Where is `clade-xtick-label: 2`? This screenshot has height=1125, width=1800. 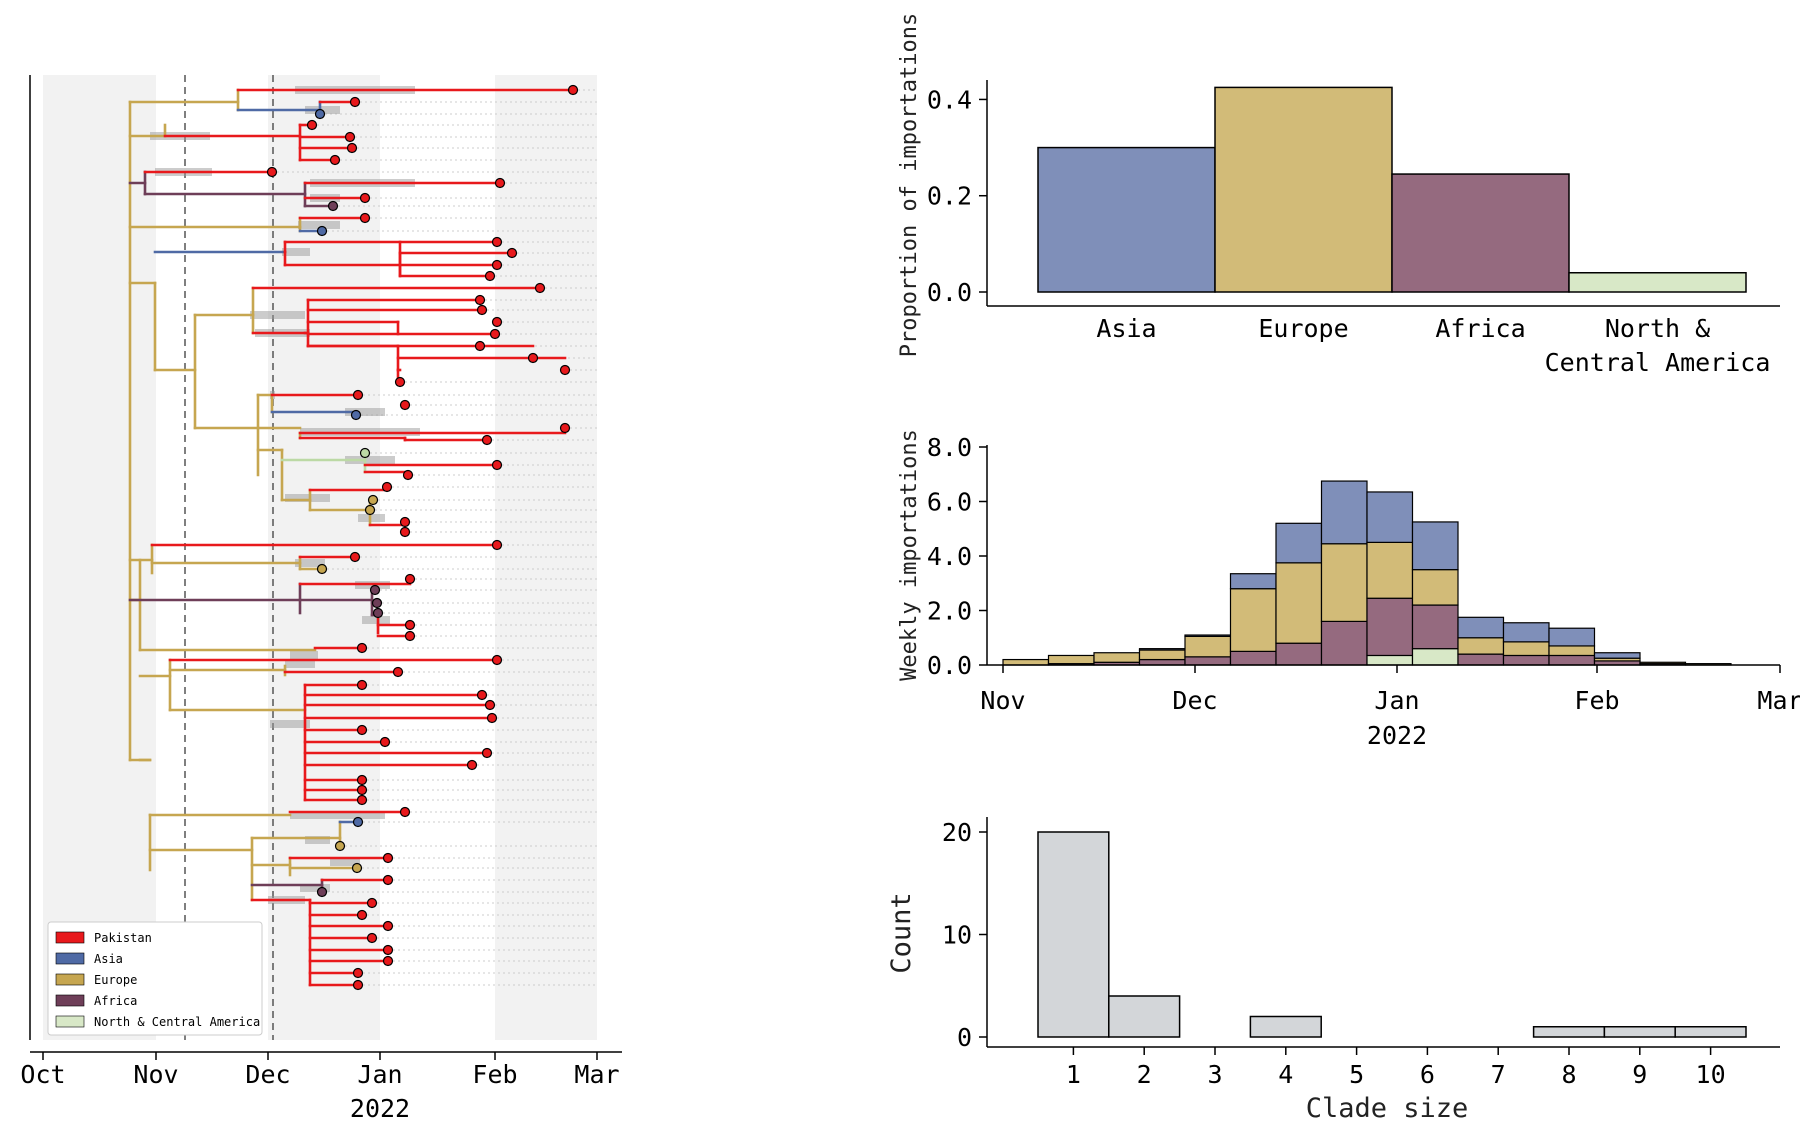
clade-xtick-label: 2 is located at coordinates (1144, 1074).